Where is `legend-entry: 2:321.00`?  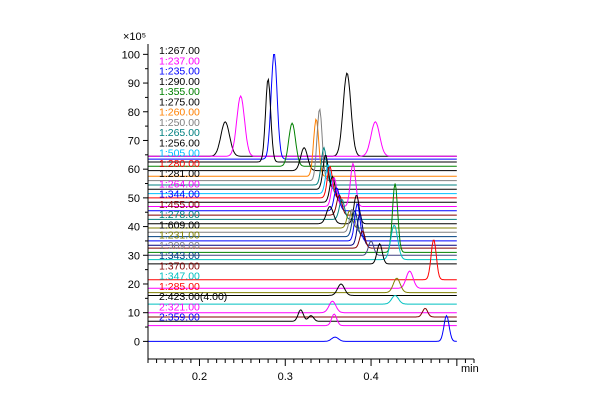 legend-entry: 2:321.00 is located at coordinates (179, 307).